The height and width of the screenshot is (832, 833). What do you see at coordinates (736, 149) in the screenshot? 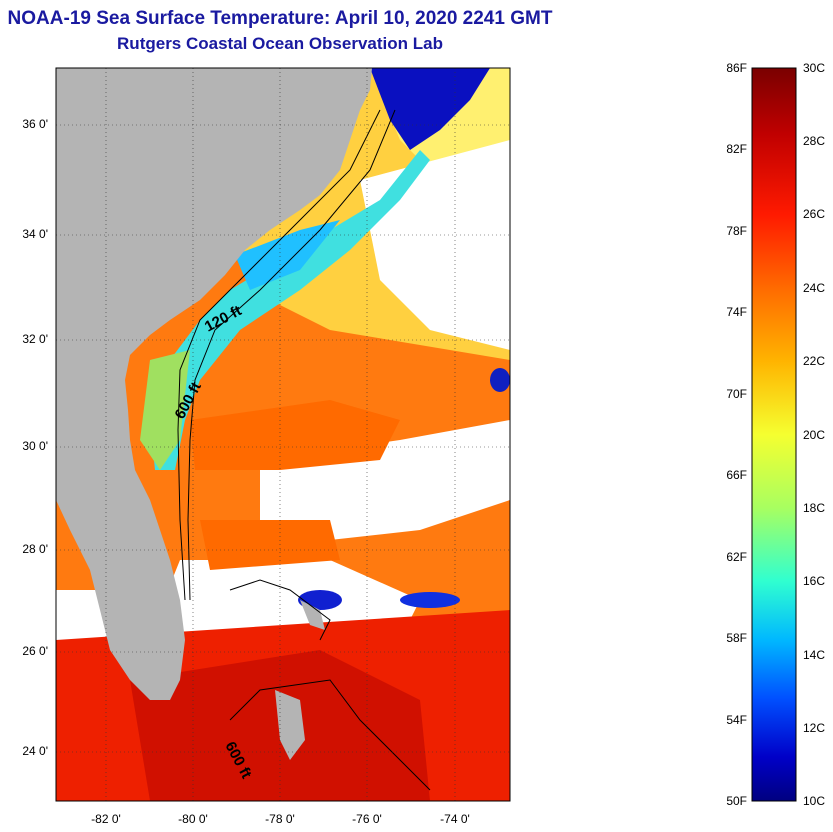
I see `colorbar-f-82: 82F` at bounding box center [736, 149].